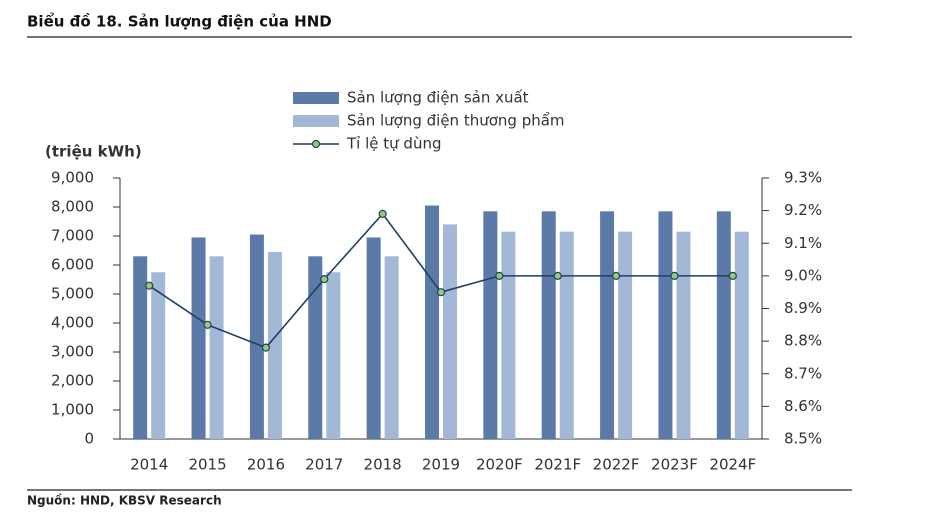 The width and height of the screenshot is (943, 526). I want to click on chart-title: Biểu đồ 18. Sản lượng điện của HND, so click(179, 21).